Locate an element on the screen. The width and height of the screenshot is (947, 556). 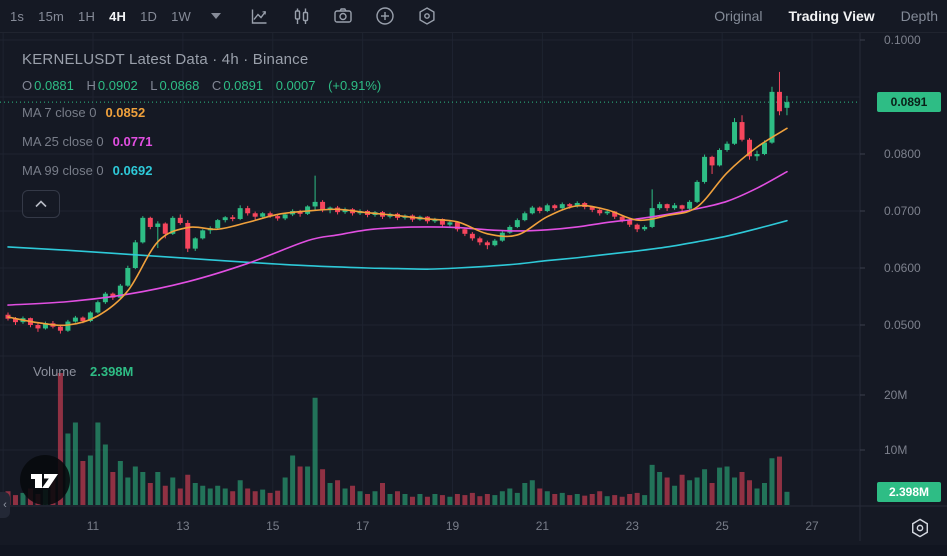
panel-collapse-tab: ‹ is located at coordinates (5, 505).